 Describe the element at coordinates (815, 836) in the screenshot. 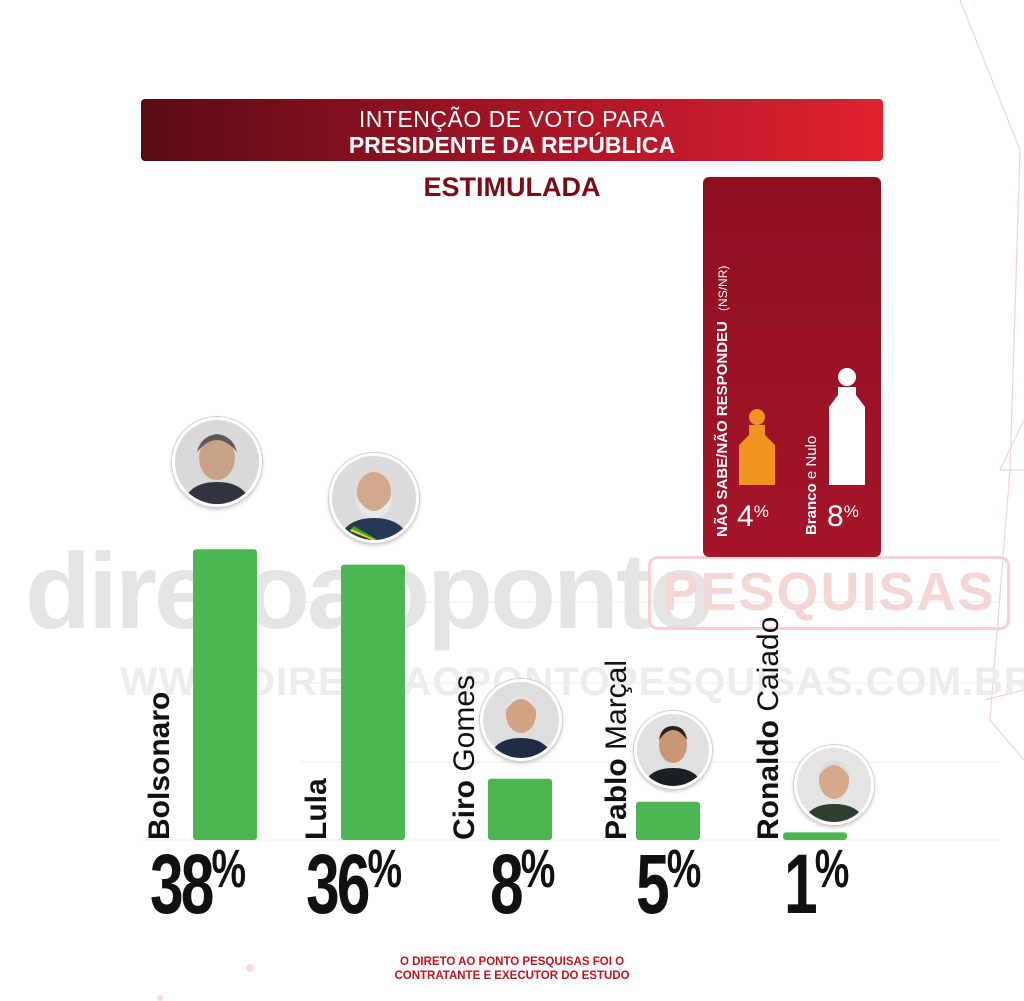

I see `bar-ronaldo-caiado` at that location.